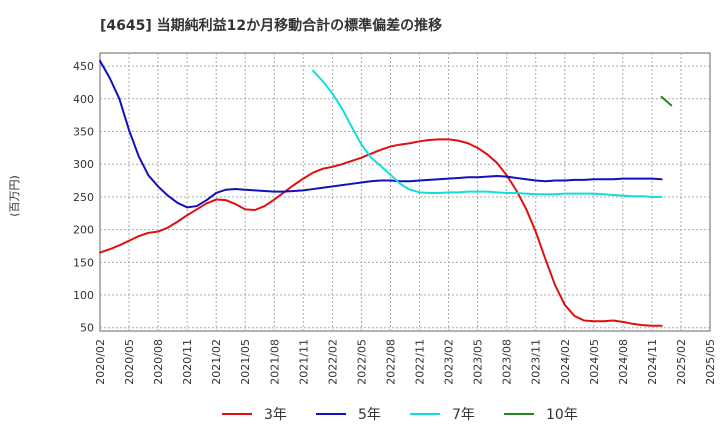 The height and width of the screenshot is (440, 720). Describe the element at coordinates (83, 131) in the screenshot. I see `y-tick-label: 350` at that location.